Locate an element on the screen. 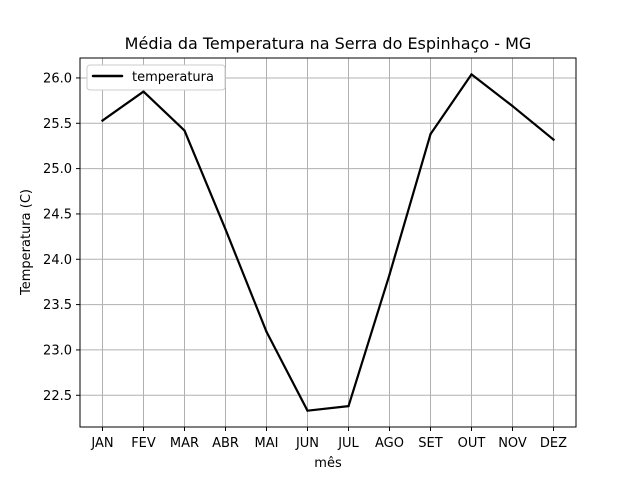  y-tick-label-23-5: 23.5 is located at coordinates (57, 305).